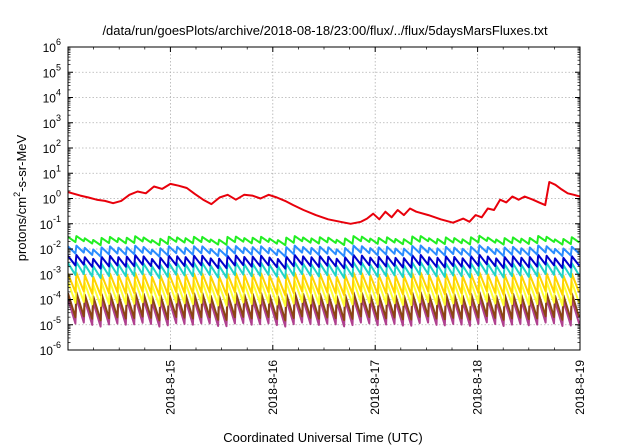 This screenshot has width=640, height=448. What do you see at coordinates (50, 223) in the screenshot?
I see `y-tick-label: 10⁻¹` at bounding box center [50, 223].